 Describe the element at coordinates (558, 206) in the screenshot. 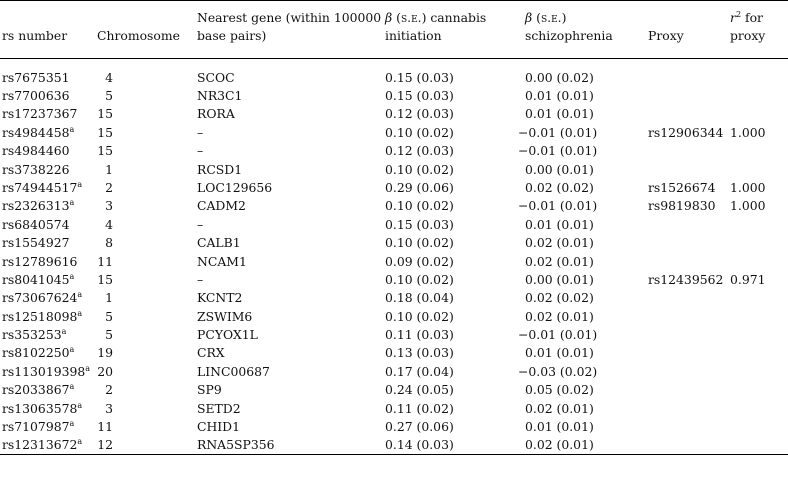

I see `schizo-value: −0.01 (0.01)` at that location.